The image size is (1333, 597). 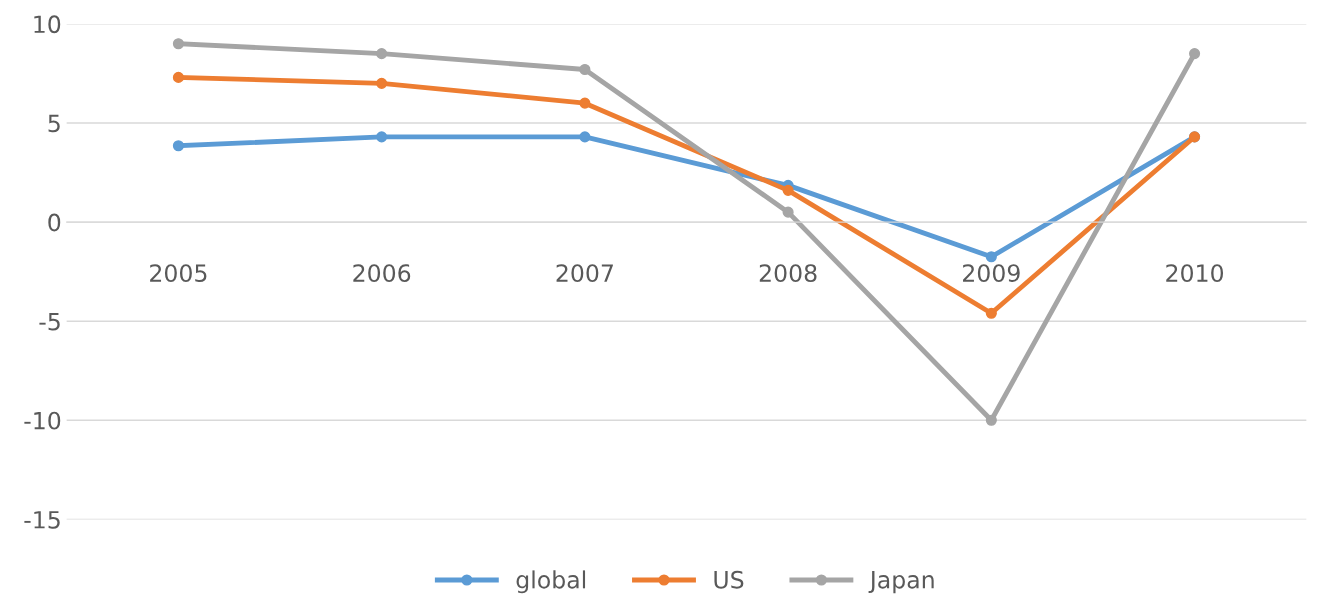 I want to click on y-tick-label: 0, so click(x=54, y=222).